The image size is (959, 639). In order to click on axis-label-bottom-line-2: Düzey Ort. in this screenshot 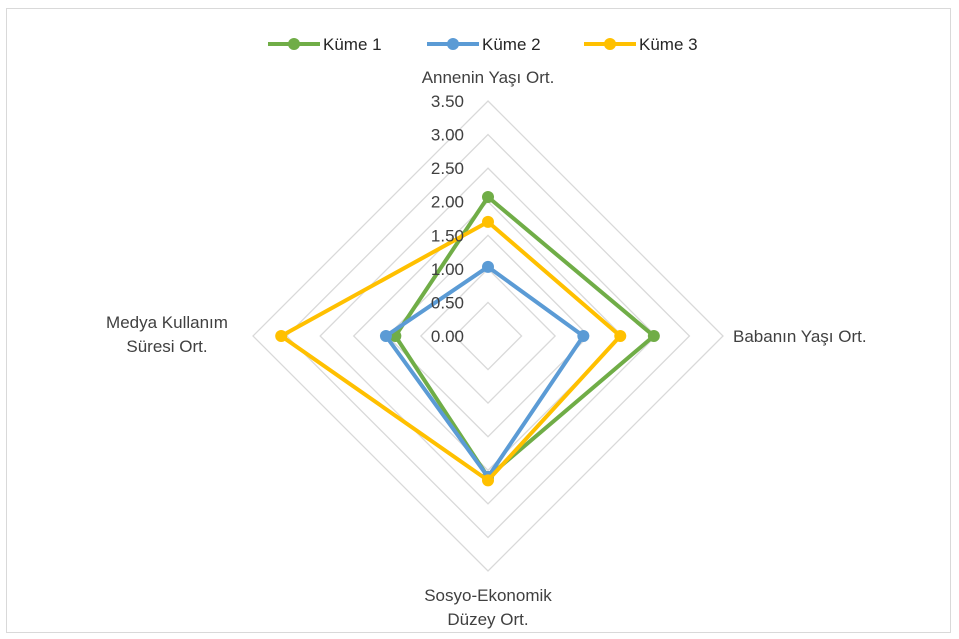, I will do `click(487, 619)`.